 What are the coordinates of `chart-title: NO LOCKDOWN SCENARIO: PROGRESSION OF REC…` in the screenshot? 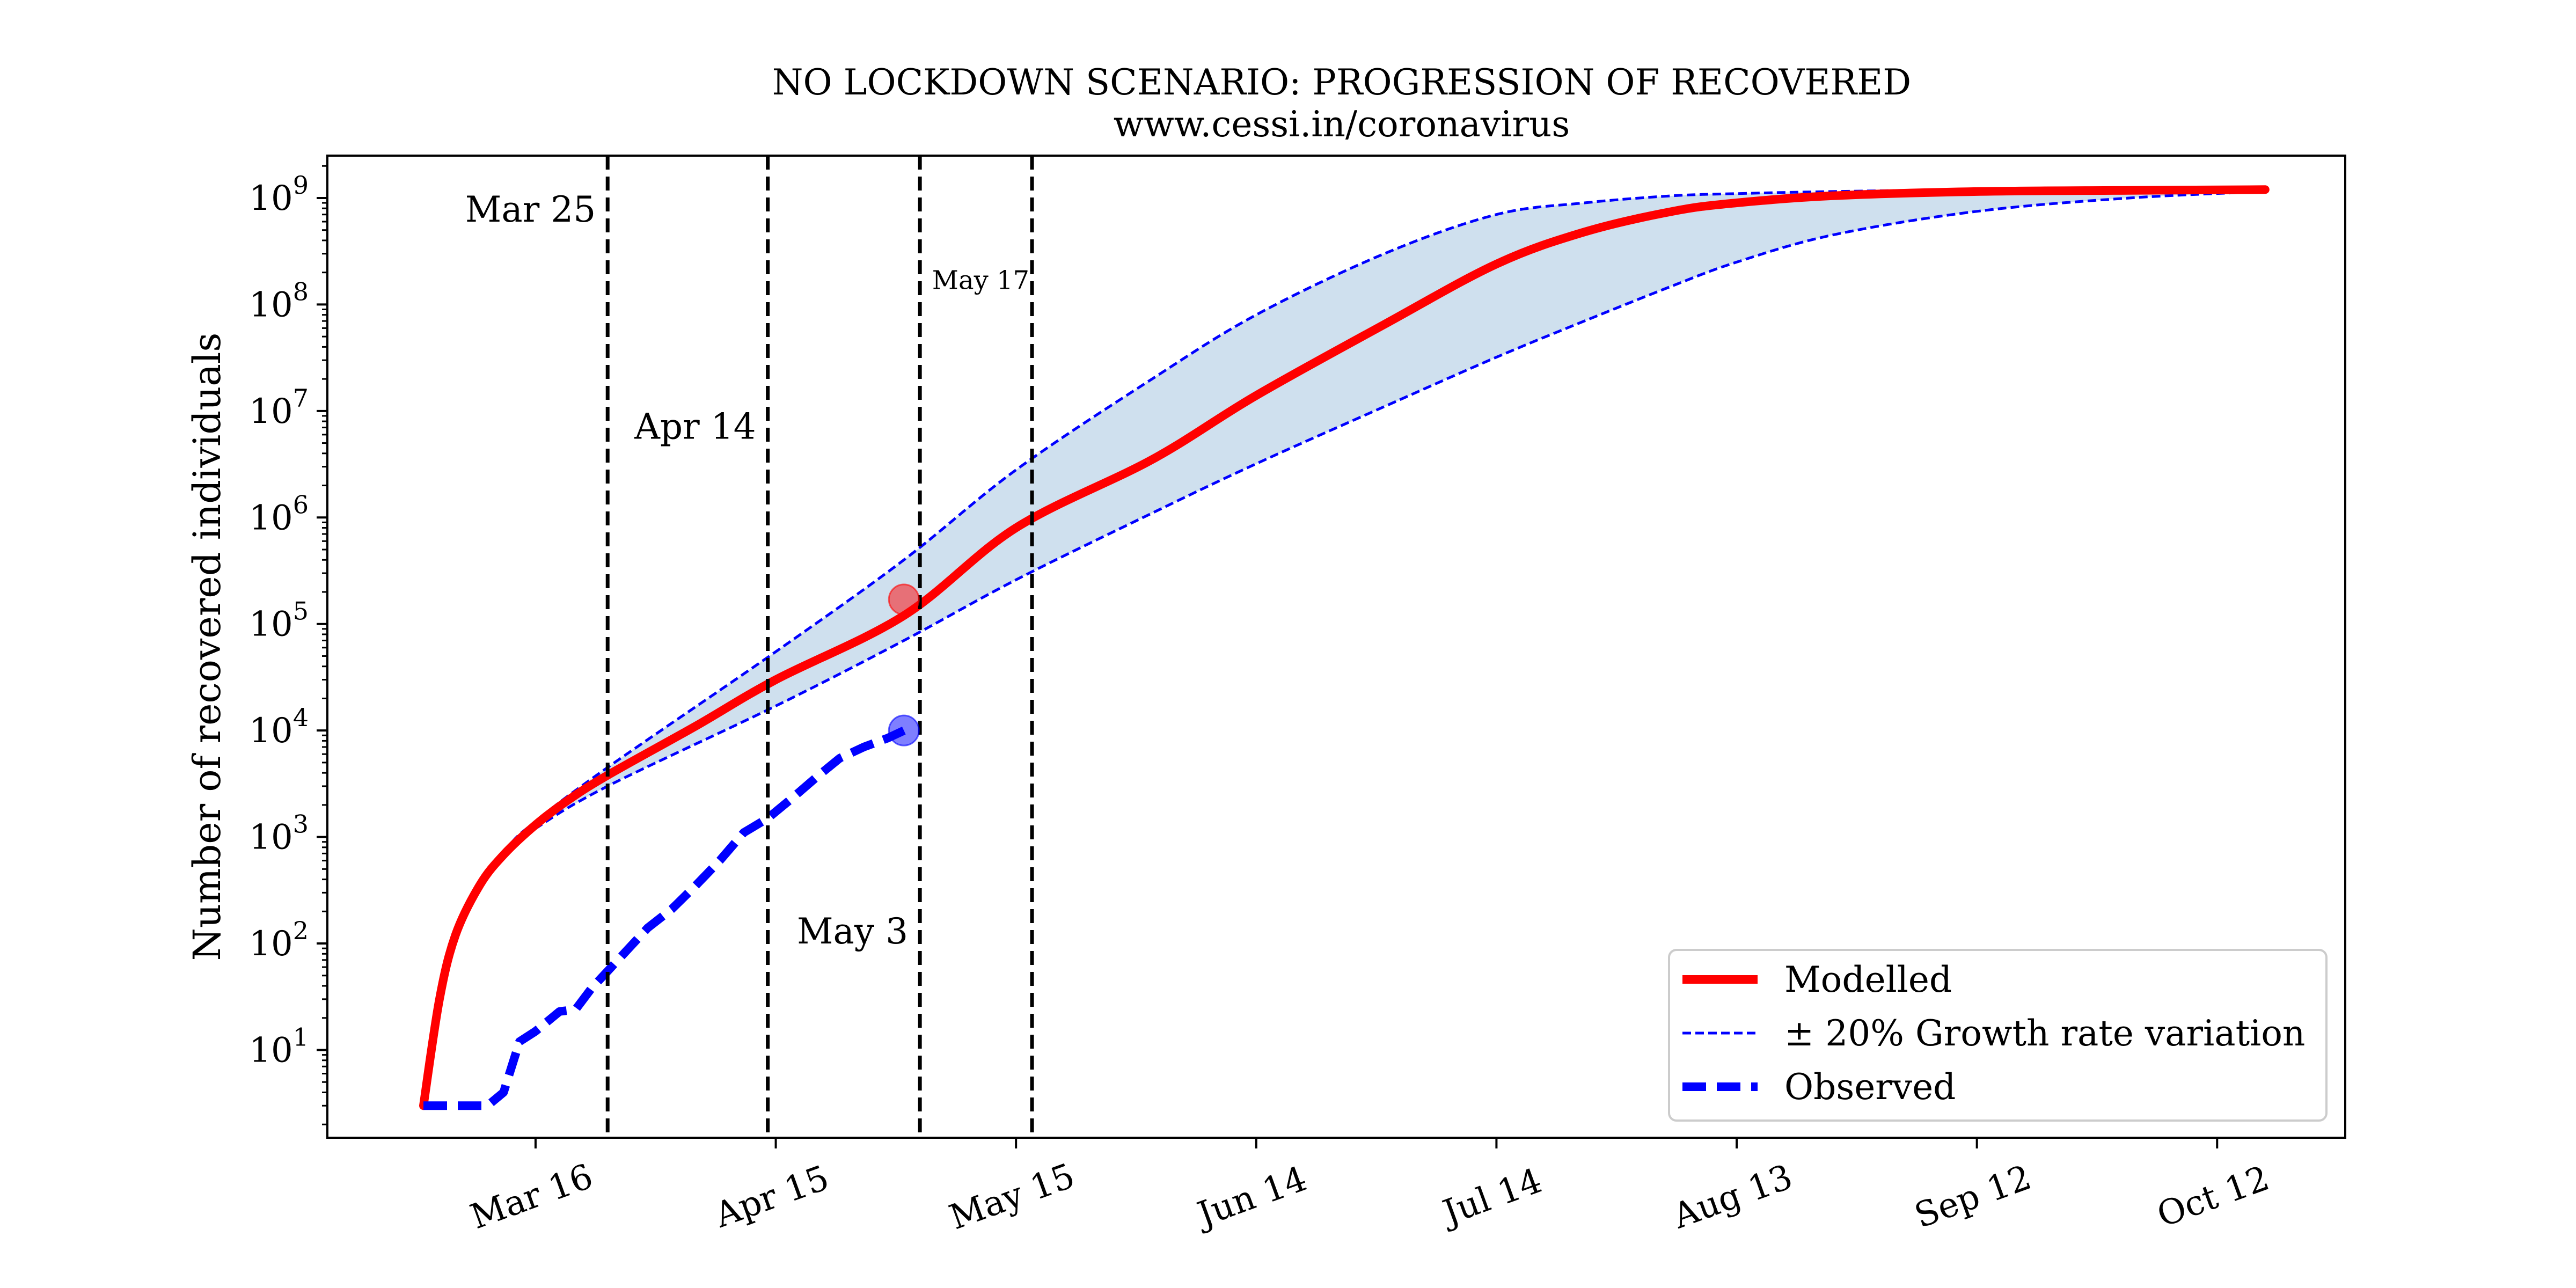 It's located at (1341, 82).